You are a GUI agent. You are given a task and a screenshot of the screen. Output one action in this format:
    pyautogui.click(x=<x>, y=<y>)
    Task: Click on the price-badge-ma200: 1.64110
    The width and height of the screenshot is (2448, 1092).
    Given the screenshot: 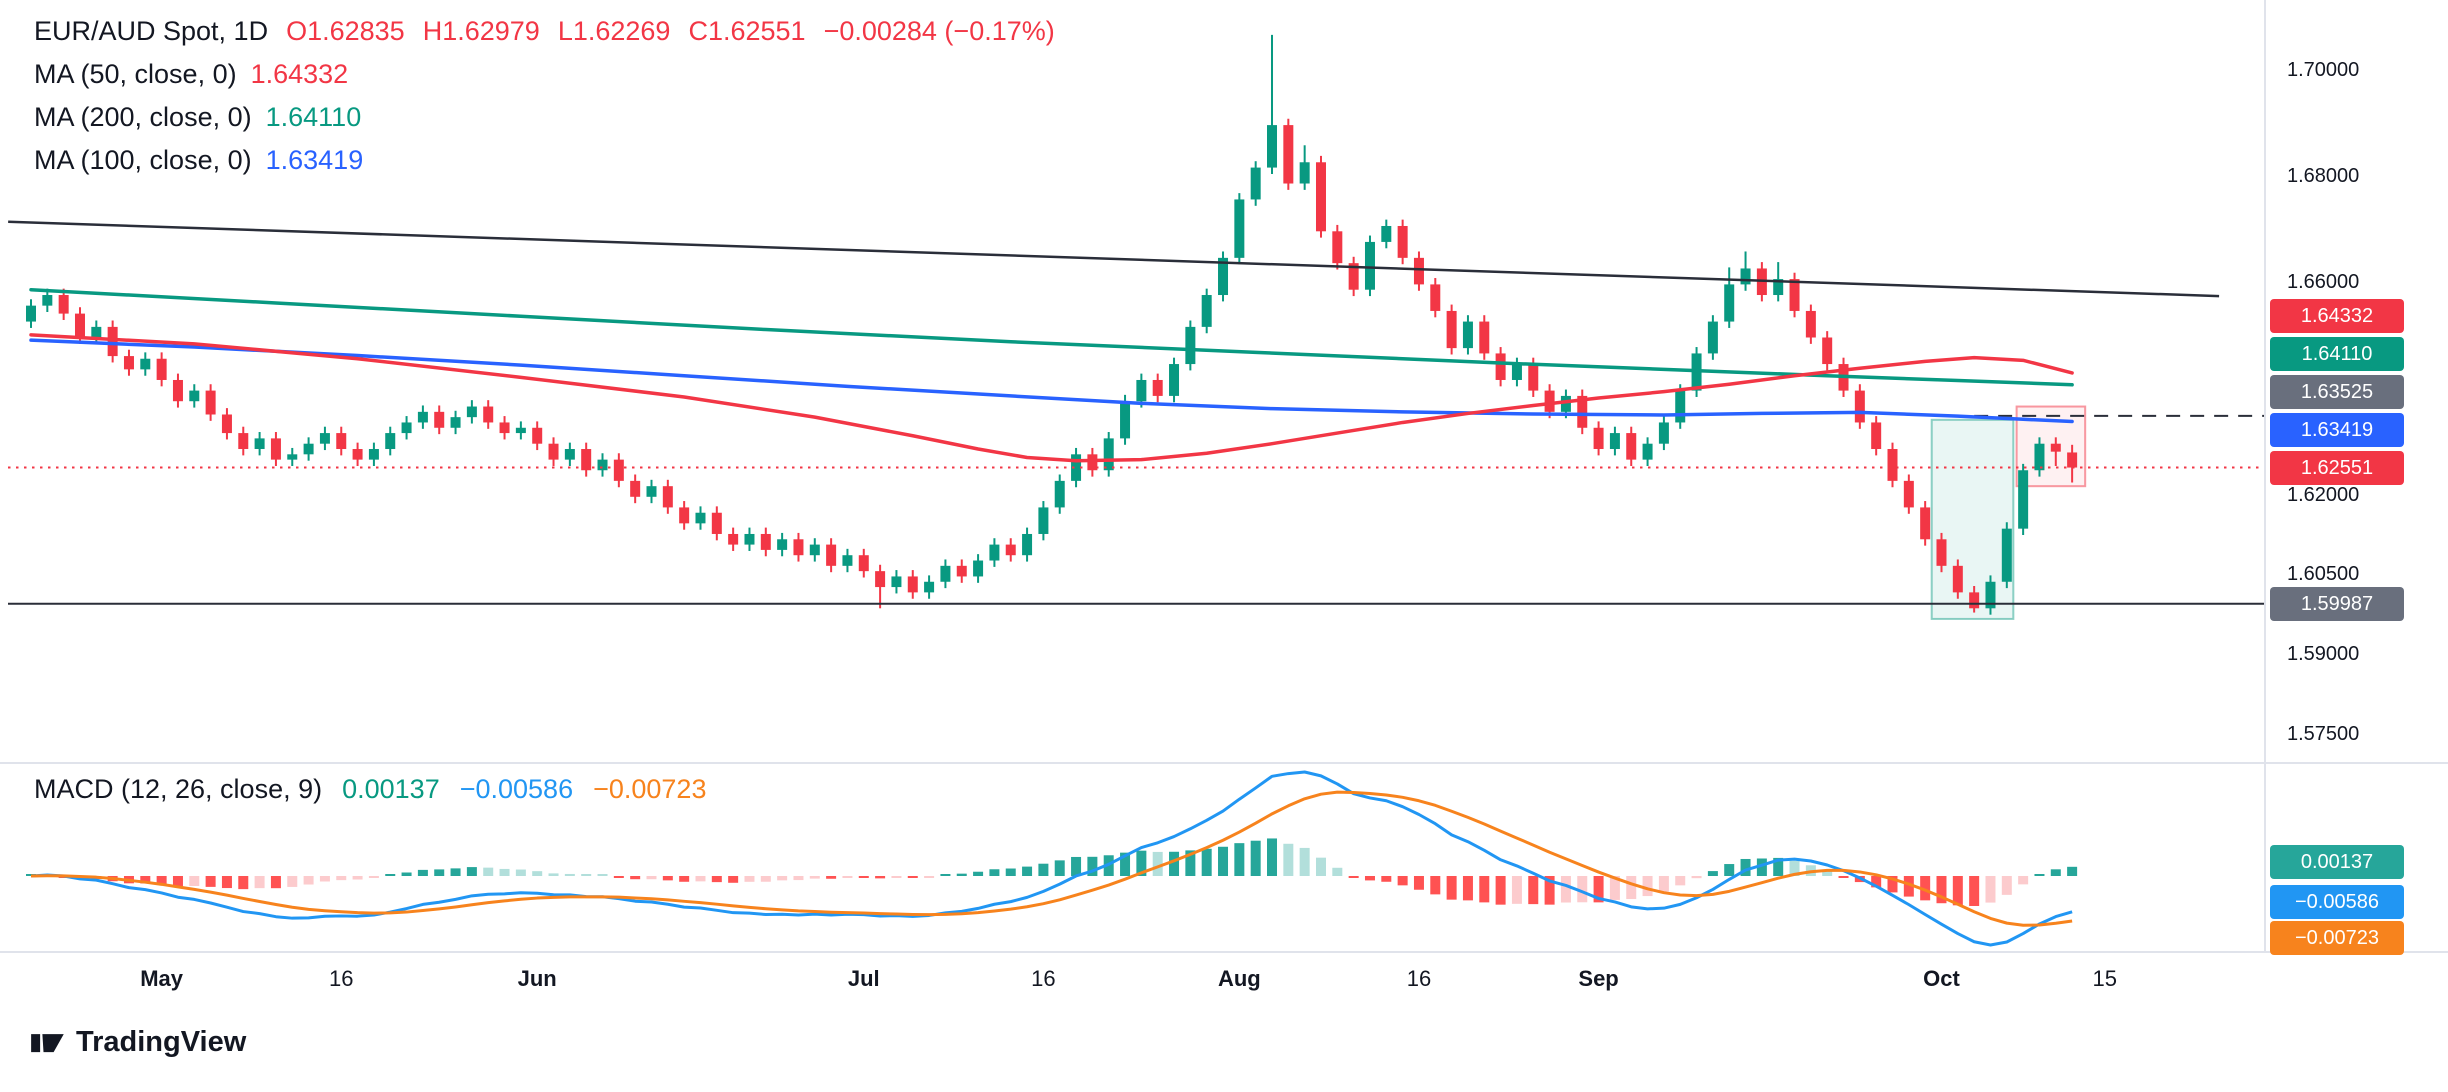 What is the action you would take?
    pyautogui.click(x=2337, y=354)
    